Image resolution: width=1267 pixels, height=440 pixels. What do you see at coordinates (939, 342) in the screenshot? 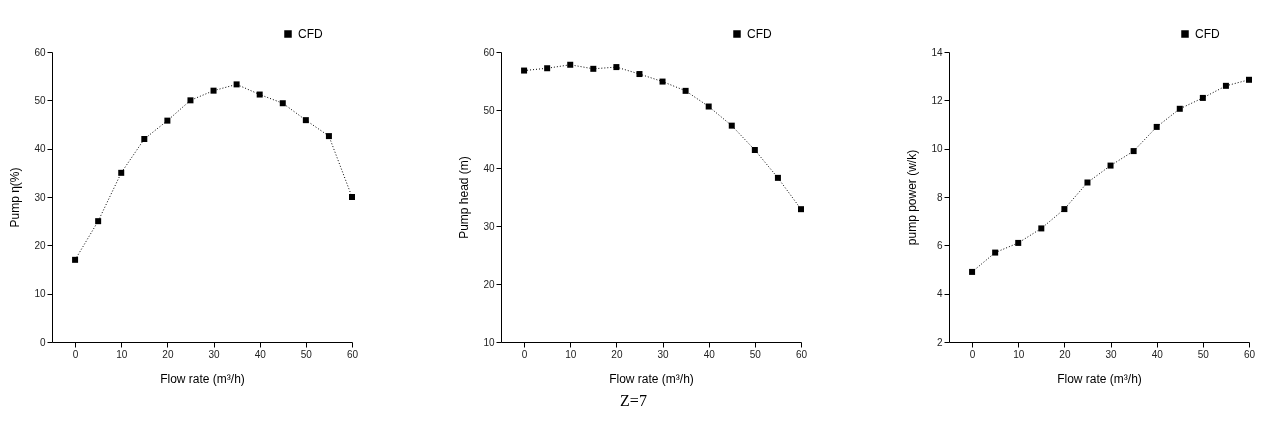
I see `y-tick-label: 2` at bounding box center [939, 342].